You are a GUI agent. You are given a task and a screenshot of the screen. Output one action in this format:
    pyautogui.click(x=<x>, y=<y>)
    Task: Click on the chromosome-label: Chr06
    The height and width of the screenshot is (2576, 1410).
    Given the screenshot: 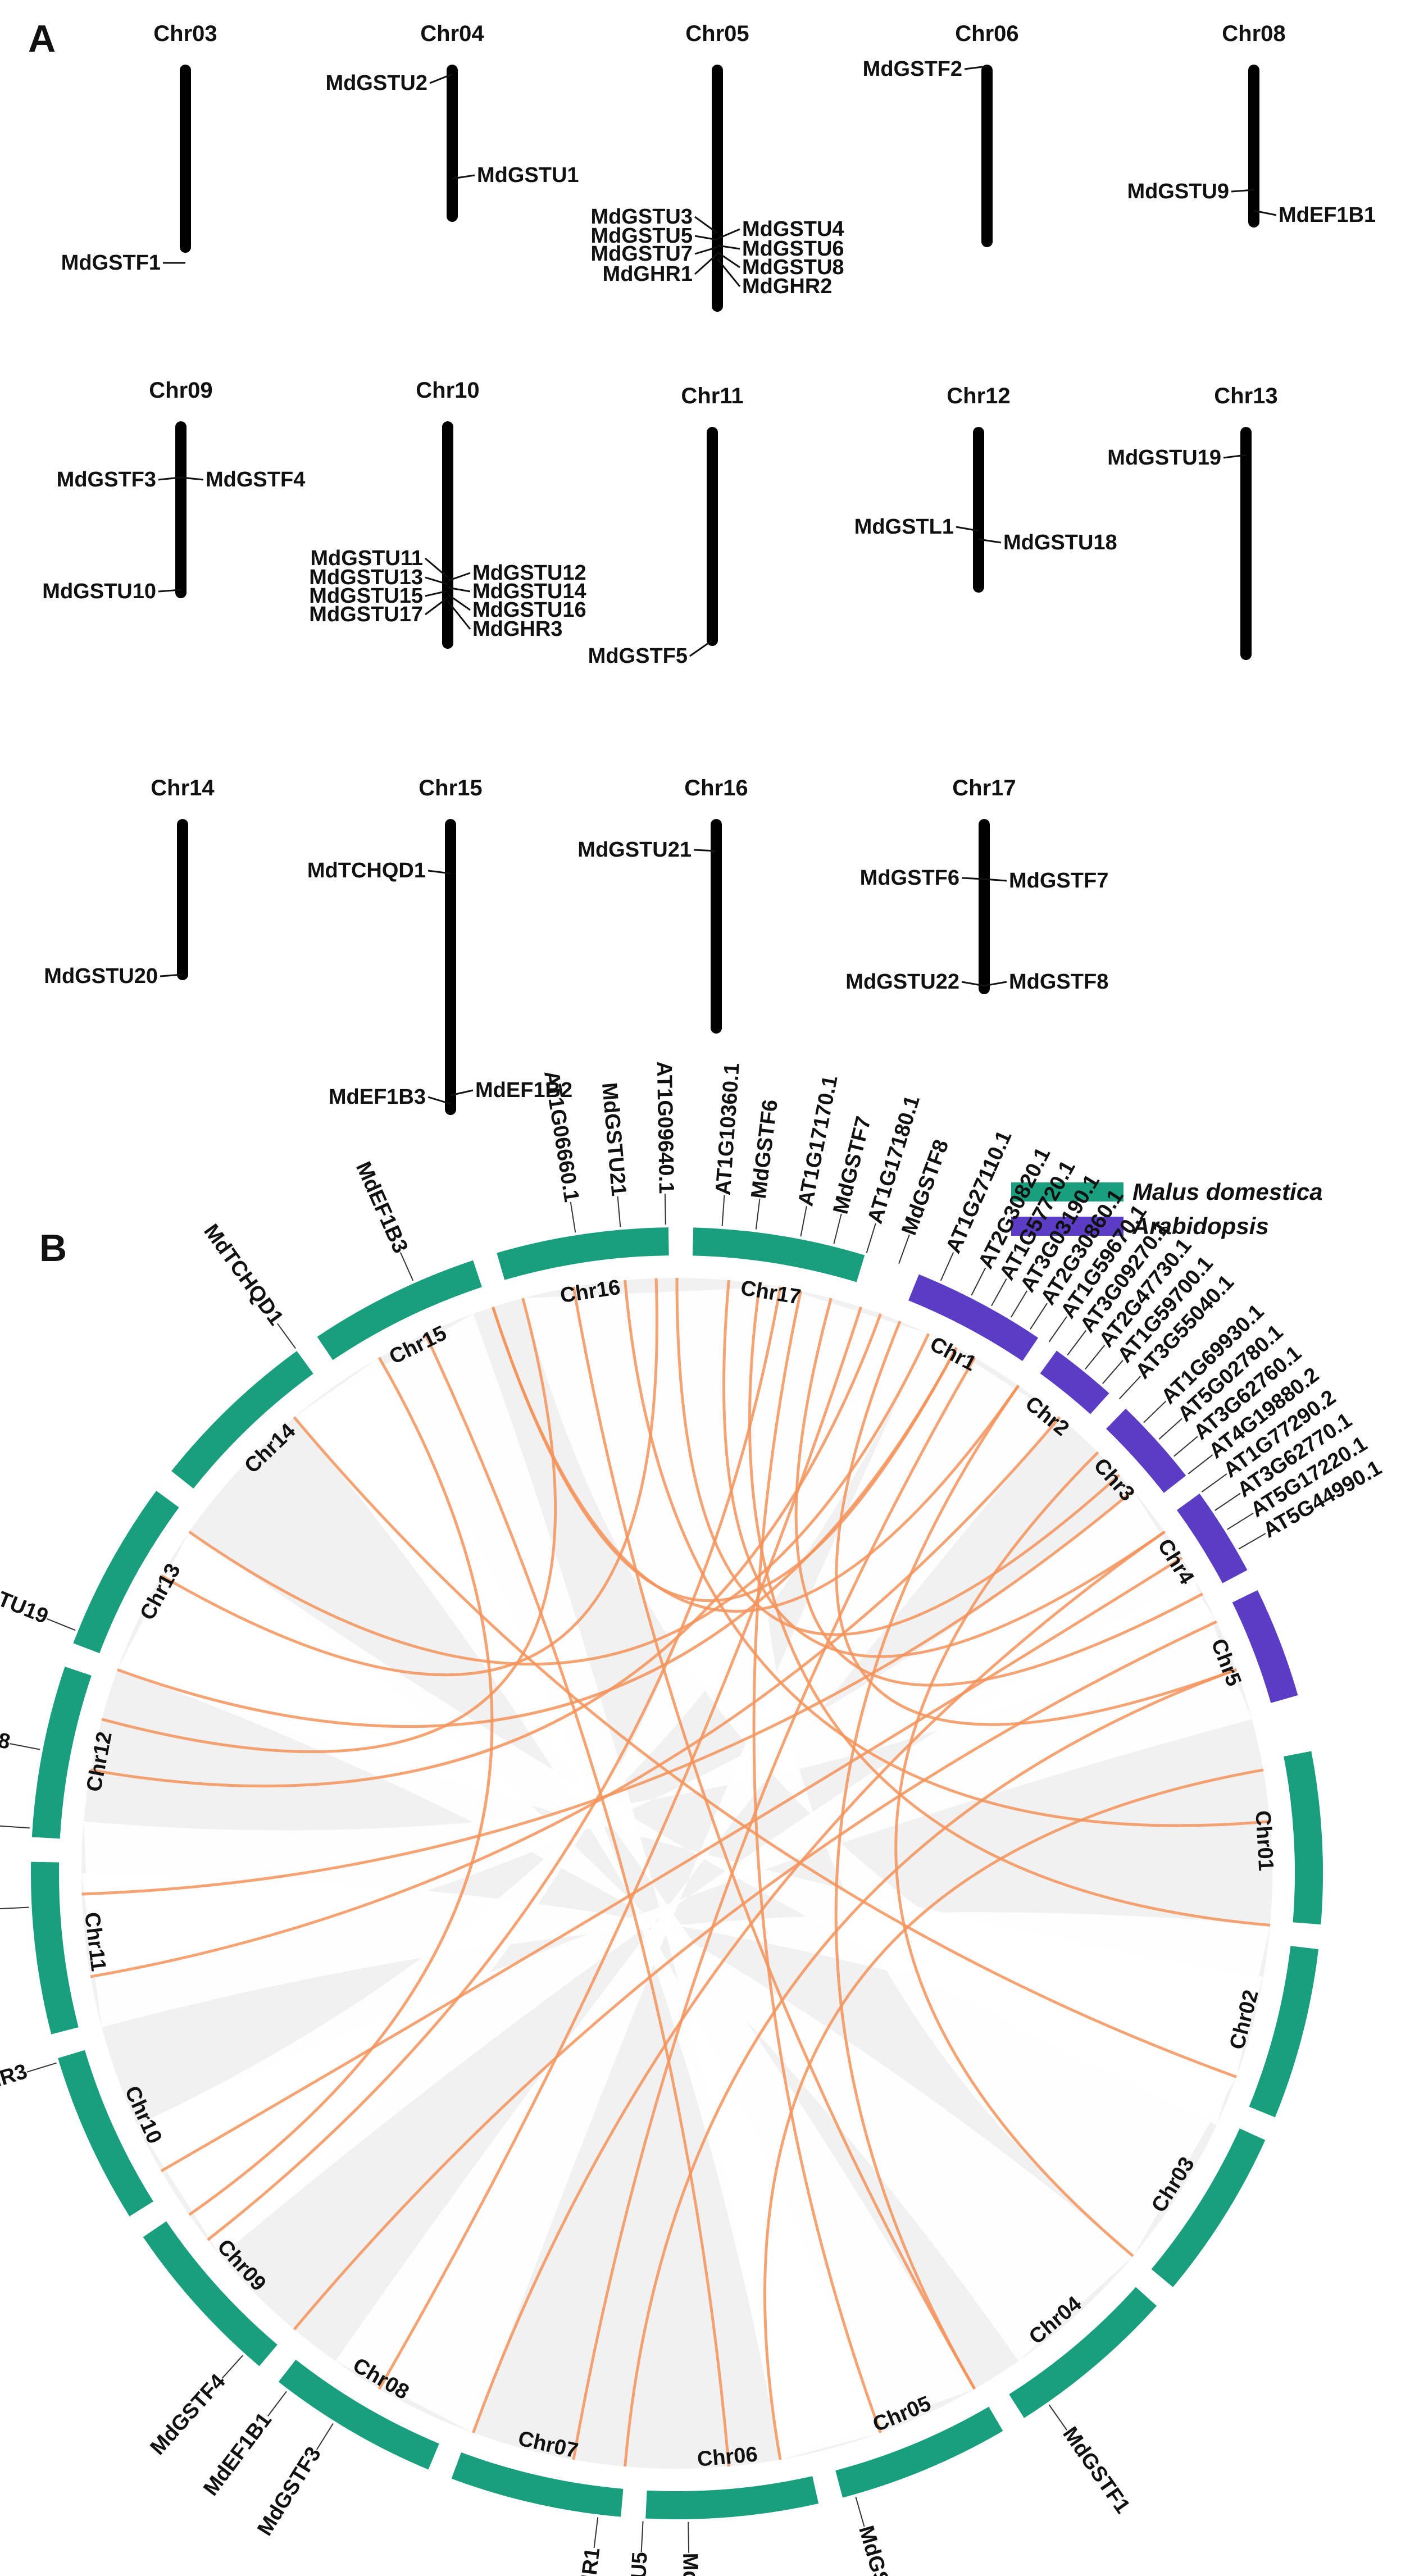 What is the action you would take?
    pyautogui.click(x=986, y=33)
    